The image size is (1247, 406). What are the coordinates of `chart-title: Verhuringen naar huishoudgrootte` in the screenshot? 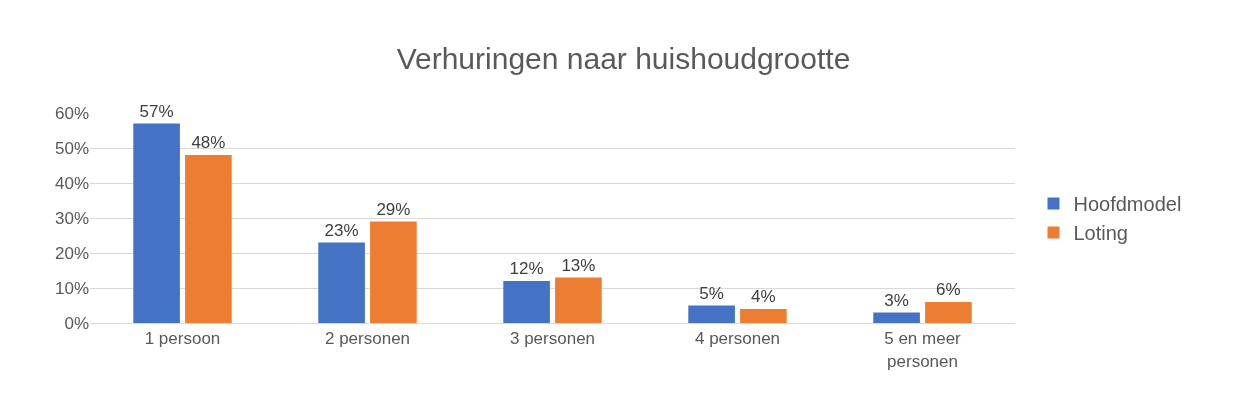 It's located at (623, 59).